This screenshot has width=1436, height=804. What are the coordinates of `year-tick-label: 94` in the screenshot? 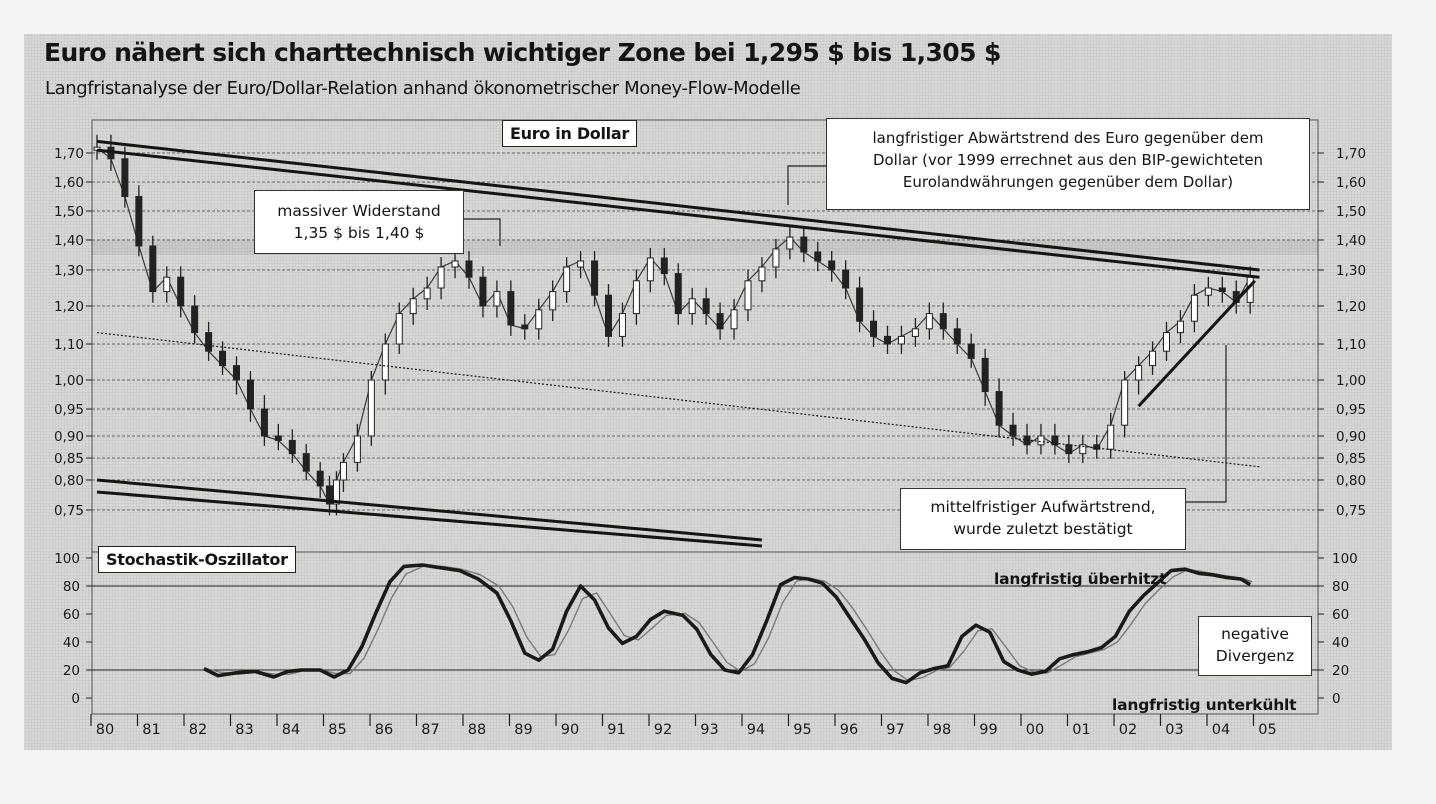 It's located at (756, 730).